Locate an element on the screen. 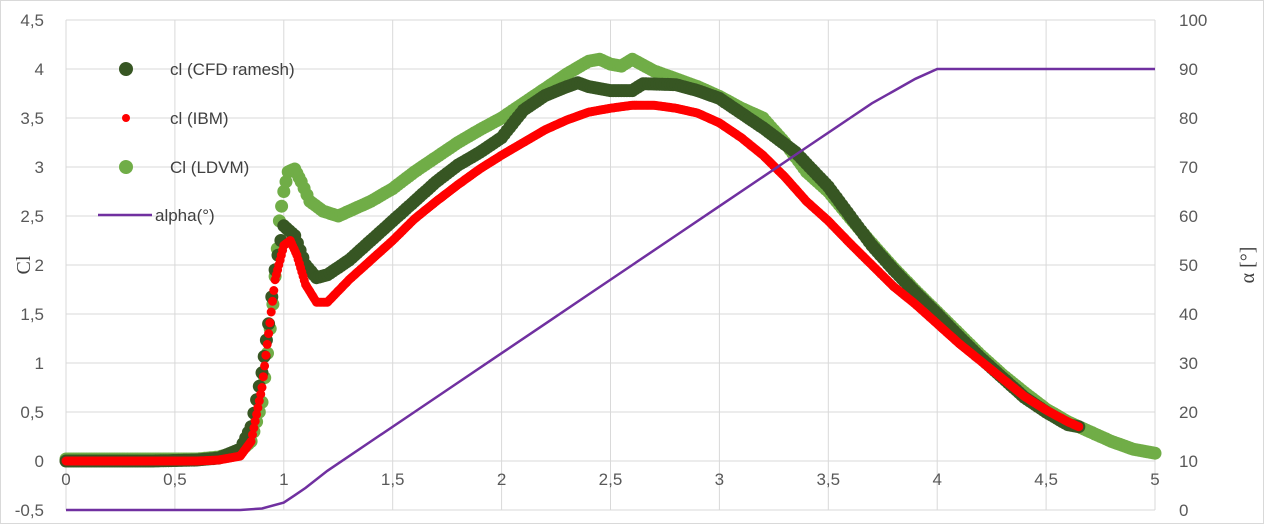 Image resolution: width=1264 pixels, height=524 pixels. y2-tick-labels: 0 10 20 30 40 50 60 70 80 90 100 is located at coordinates (1193, 265).